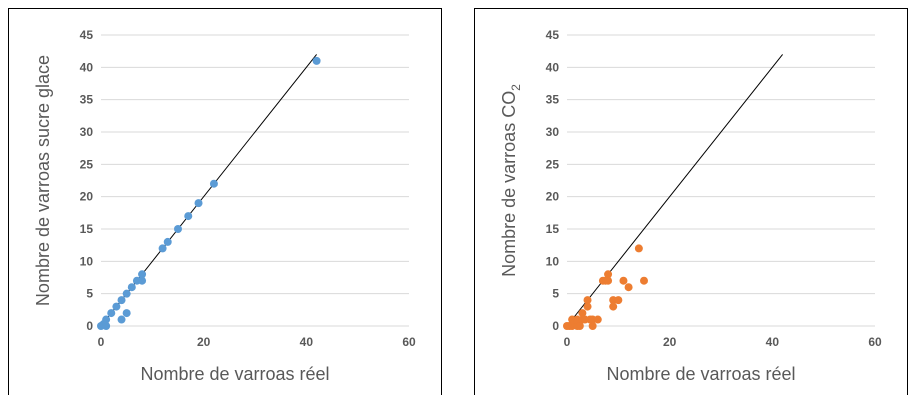  I want to click on y-axis-title: Nombre de varroas sucre glace, so click(43, 180).